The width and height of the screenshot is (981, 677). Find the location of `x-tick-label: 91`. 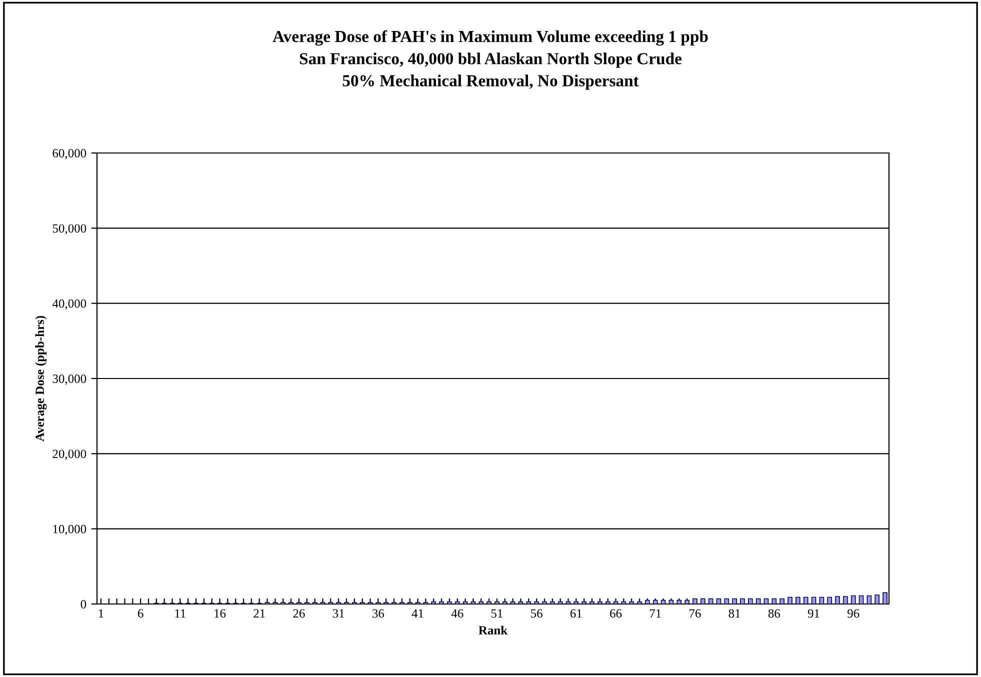

x-tick-label: 91 is located at coordinates (814, 613).